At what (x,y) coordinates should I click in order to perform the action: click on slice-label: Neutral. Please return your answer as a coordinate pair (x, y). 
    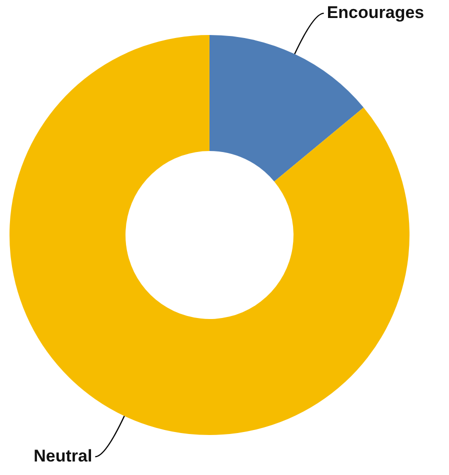
    Looking at the image, I should click on (63, 456).